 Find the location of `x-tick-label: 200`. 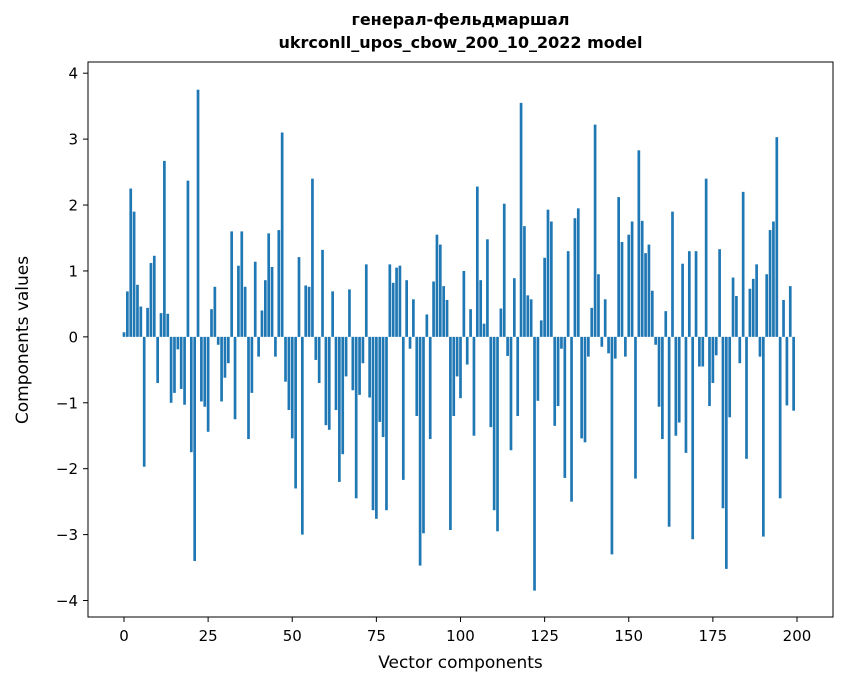

x-tick-label: 200 is located at coordinates (797, 636).